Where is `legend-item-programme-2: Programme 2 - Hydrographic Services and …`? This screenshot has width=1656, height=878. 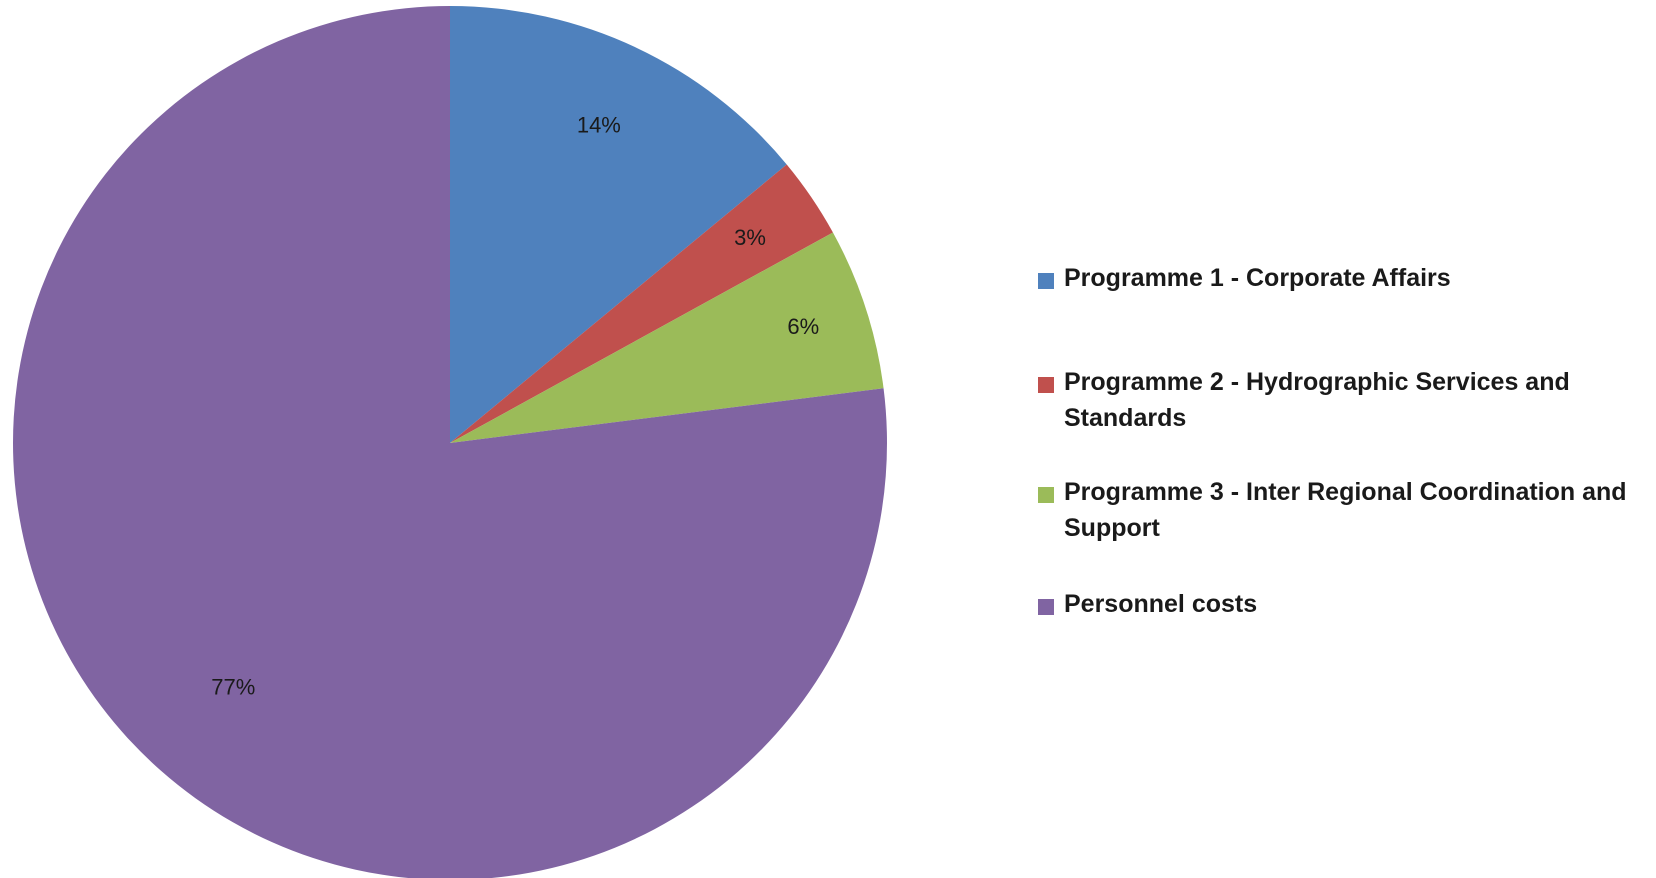
legend-item-programme-2: Programme 2 - Hydrographic Services and … is located at coordinates (1343, 400).